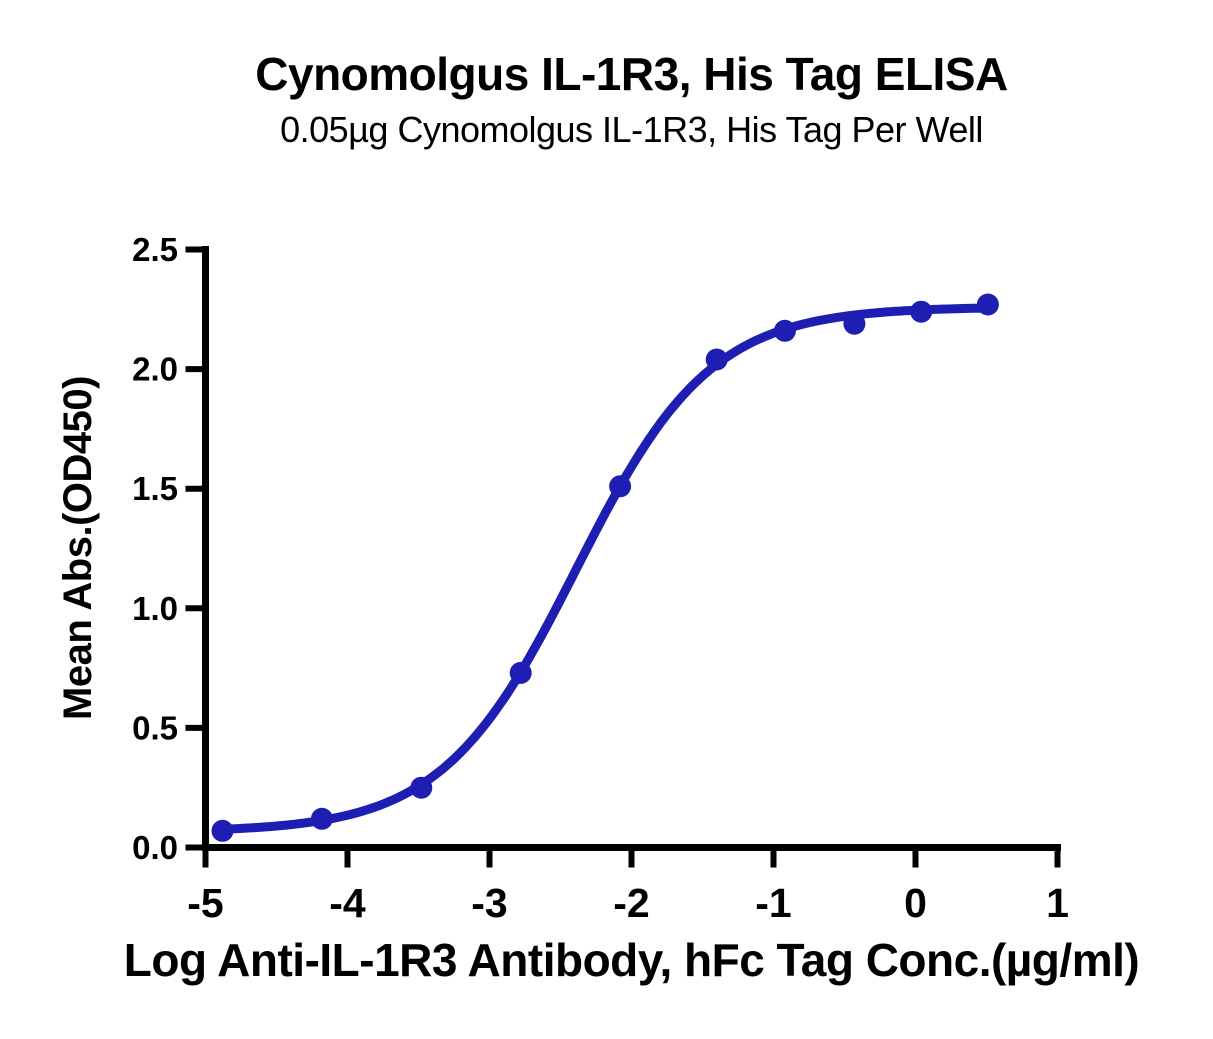  I want to click on x-tick-label: -4, so click(347, 903).